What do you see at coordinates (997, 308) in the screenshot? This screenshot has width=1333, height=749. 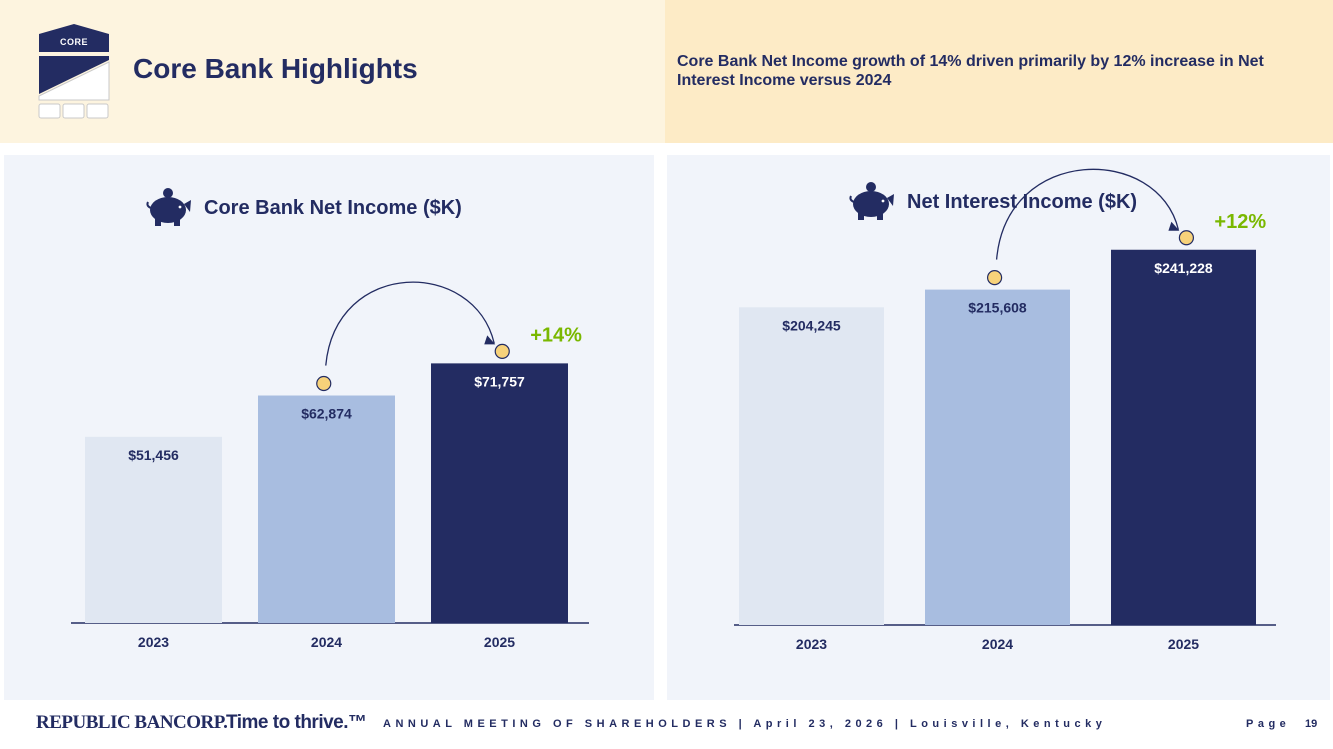 I see `data-label-2024: $215,608` at bounding box center [997, 308].